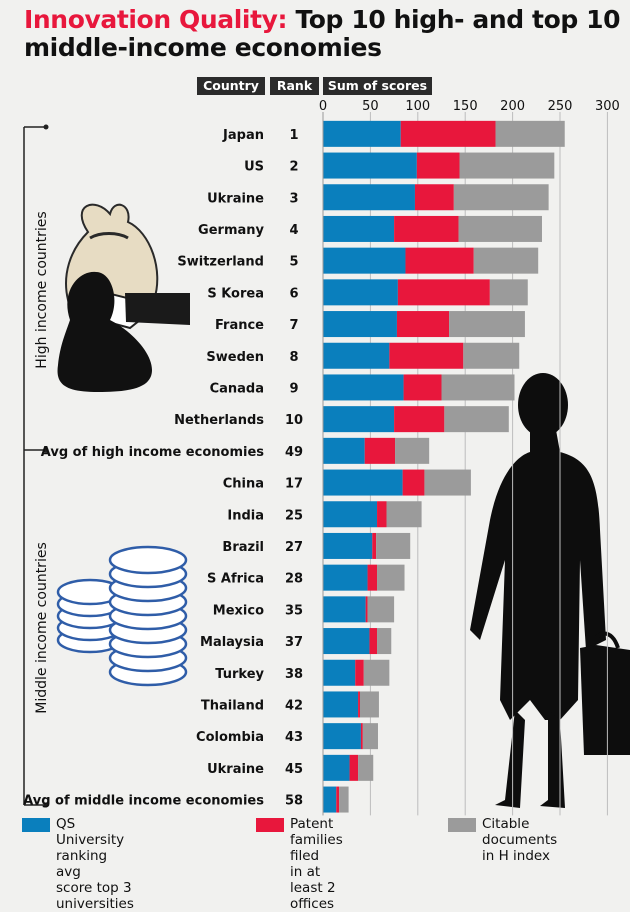 The height and width of the screenshot is (912, 630). Describe the element at coordinates (219, 420) in the screenshot. I see `country-label: Netherlands` at that location.